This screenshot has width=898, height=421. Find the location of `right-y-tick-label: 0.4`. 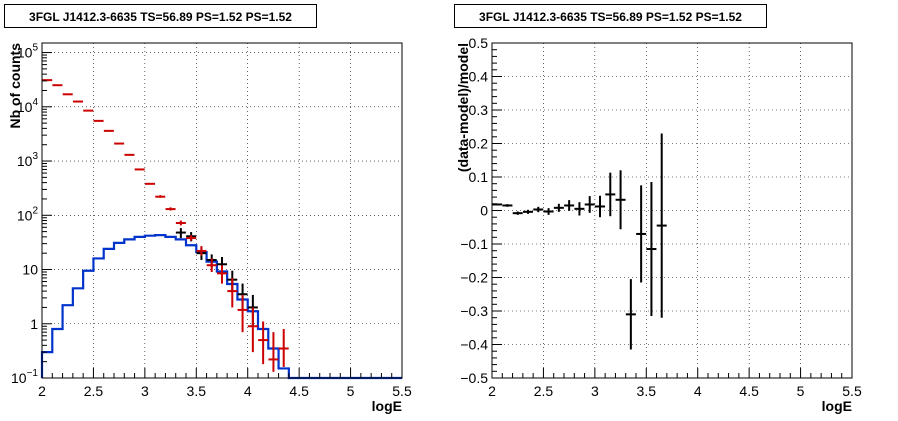

right-y-tick-label: 0.4 is located at coordinates (479, 77).